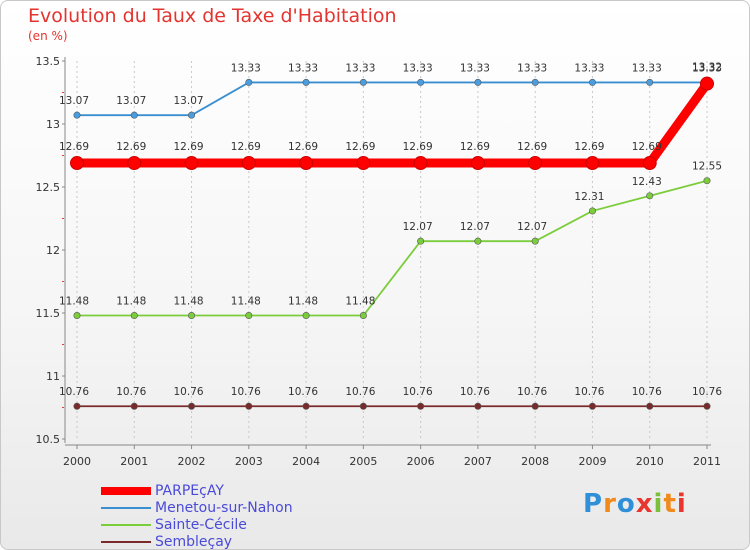 The image size is (750, 550). Describe the element at coordinates (53, 250) in the screenshot. I see `y-tick-label: 12` at that location.